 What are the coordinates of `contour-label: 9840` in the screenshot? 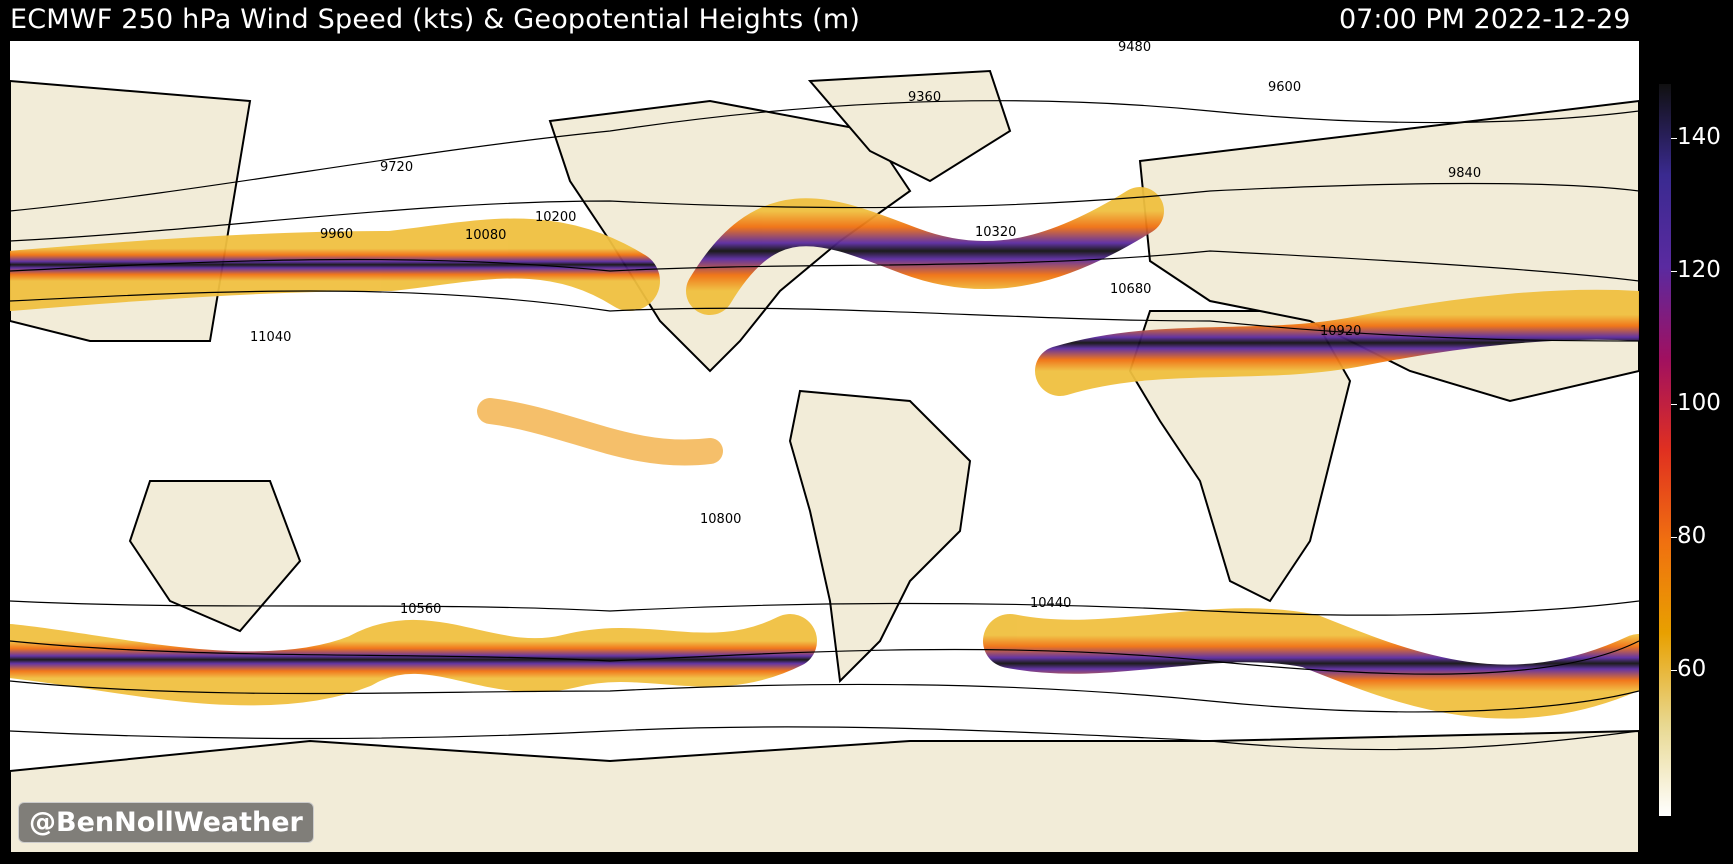 It's located at (1464, 173).